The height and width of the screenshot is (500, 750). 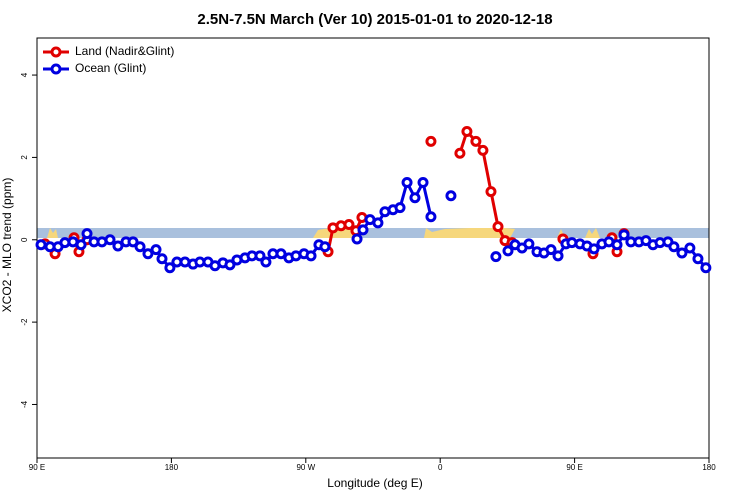 What do you see at coordinates (305, 467) in the screenshot?
I see `x-tick-label: 90 W` at bounding box center [305, 467].